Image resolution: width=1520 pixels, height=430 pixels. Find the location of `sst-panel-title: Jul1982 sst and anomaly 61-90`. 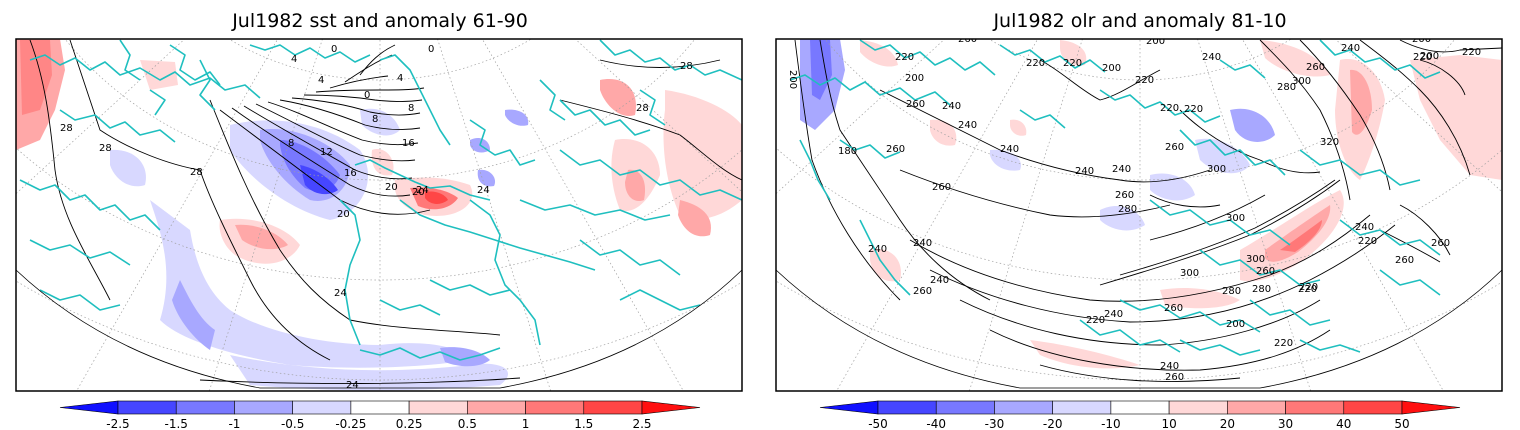

sst-panel-title: Jul1982 sst and anomaly 61-90 is located at coordinates (379, 21).